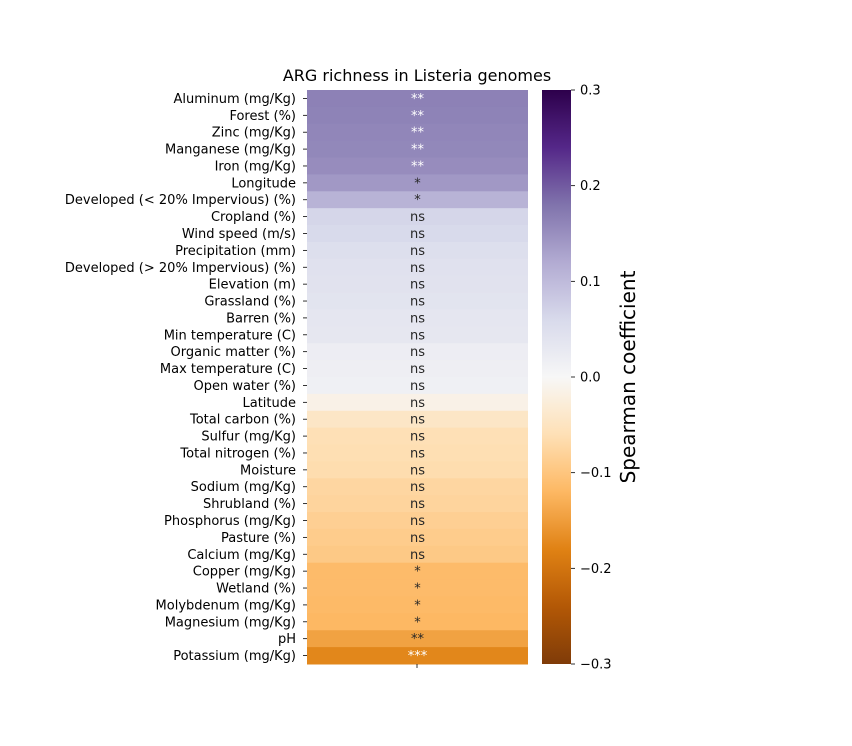 Image resolution: width=852 pixels, height=746 pixels. Describe the element at coordinates (268, 470) in the screenshot. I see `row-label: Moisture` at that location.